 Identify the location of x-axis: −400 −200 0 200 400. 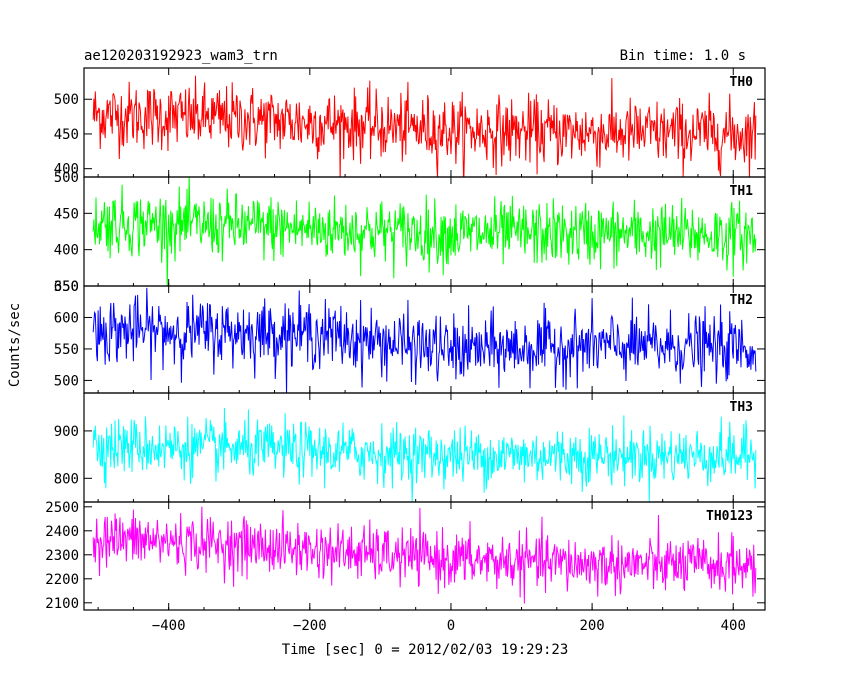
(449, 626).